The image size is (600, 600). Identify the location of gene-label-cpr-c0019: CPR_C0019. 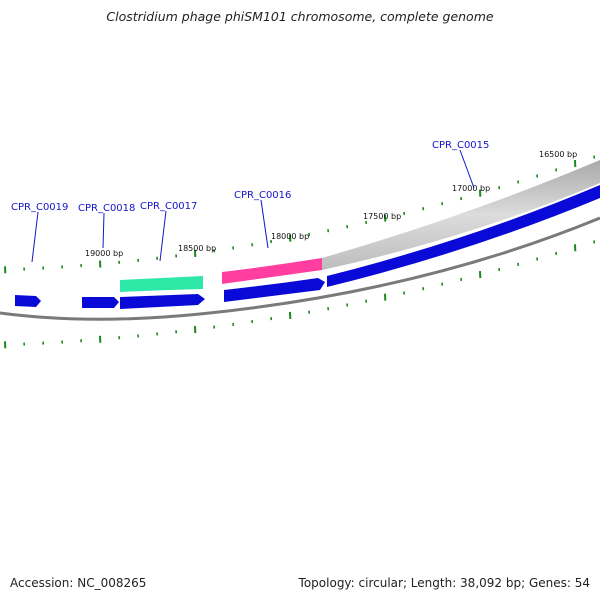
(39, 207).